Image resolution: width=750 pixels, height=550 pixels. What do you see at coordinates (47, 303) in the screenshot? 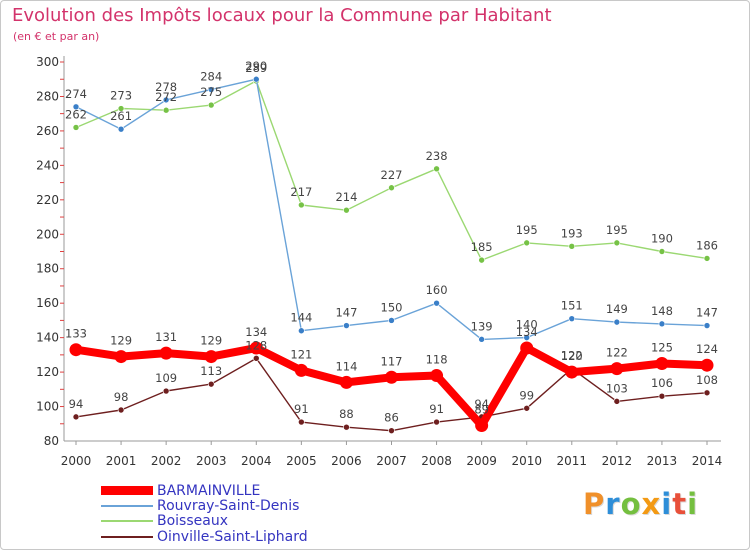
I see `y-tick-label: 160` at bounding box center [47, 303].